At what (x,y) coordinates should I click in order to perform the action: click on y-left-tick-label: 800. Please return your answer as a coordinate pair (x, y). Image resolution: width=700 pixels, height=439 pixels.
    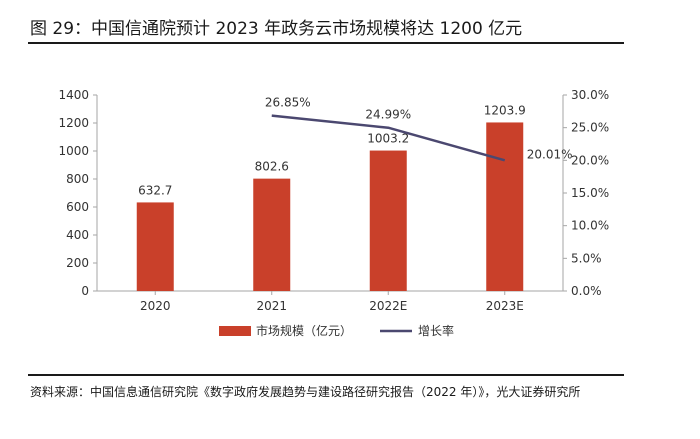
    Looking at the image, I should click on (77, 179).